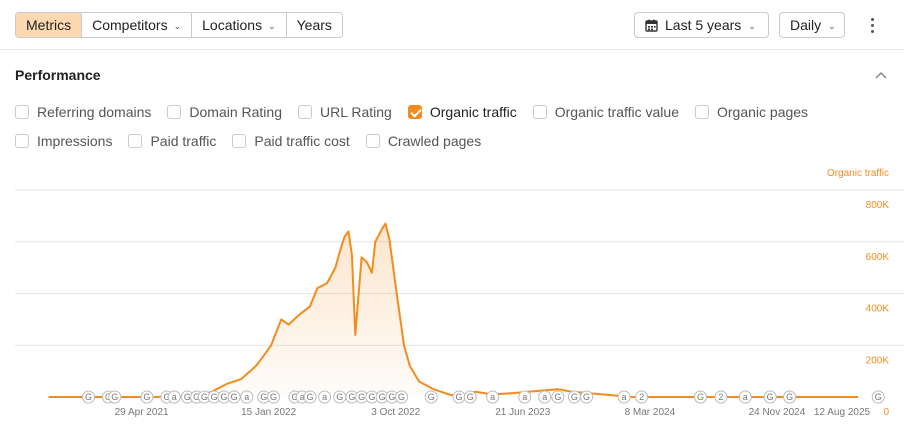 The height and width of the screenshot is (432, 904). What do you see at coordinates (414, 112) in the screenshot?
I see `checkbox-checked` at bounding box center [414, 112].